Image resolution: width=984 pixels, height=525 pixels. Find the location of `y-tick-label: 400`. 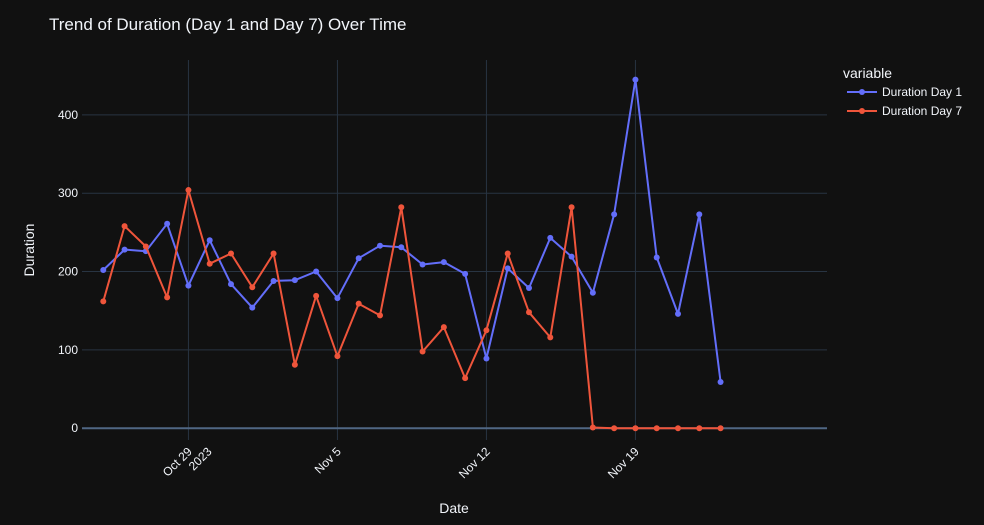

y-tick-label: 400 is located at coordinates (68, 115).